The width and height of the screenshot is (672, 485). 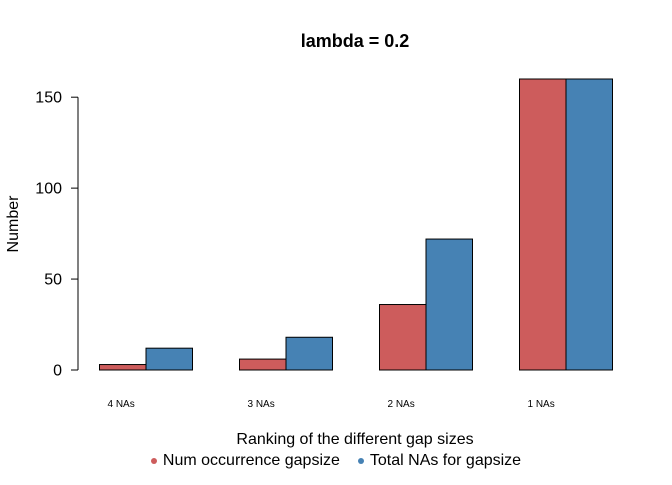 I want to click on legend-label-series-1: Num occurrence gapsize, so click(x=251, y=460).